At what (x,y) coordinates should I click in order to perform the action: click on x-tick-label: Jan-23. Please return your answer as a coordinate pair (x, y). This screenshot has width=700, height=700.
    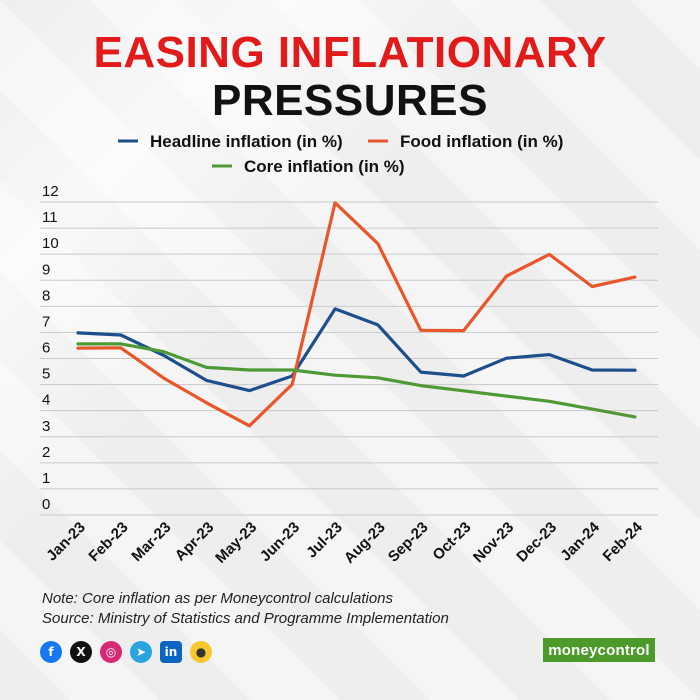
    Looking at the image, I should click on (66, 542).